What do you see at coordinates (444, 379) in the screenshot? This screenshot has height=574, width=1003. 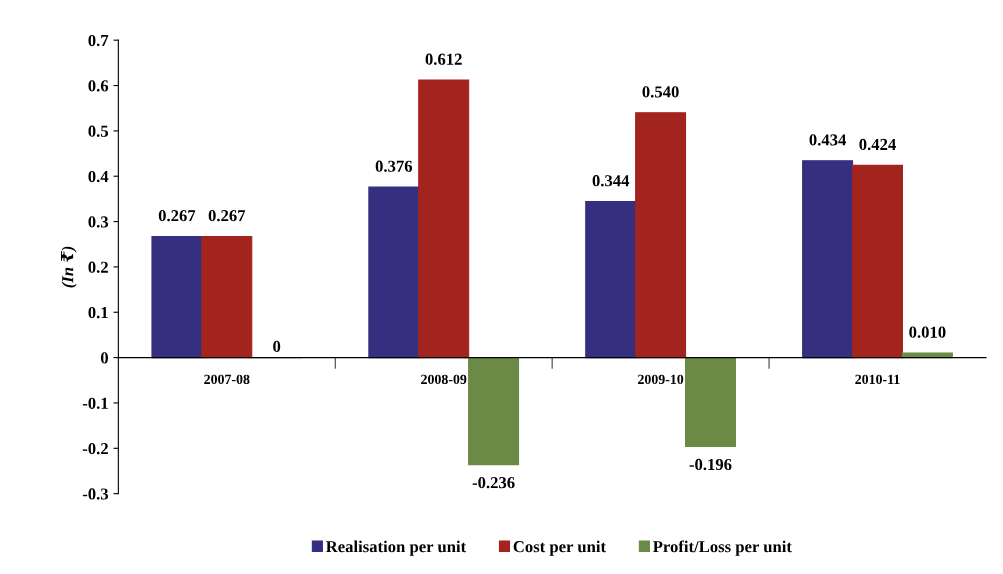 I see `x-tick-label: 2008-09` at bounding box center [444, 379].